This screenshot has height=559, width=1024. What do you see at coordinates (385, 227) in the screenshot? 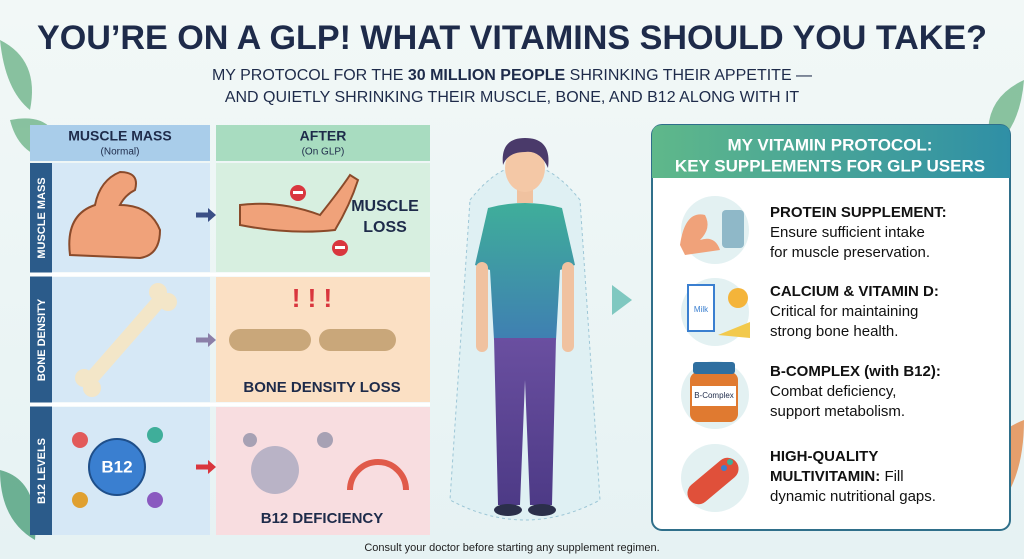
I see `effect-label: LOSS` at bounding box center [385, 227].